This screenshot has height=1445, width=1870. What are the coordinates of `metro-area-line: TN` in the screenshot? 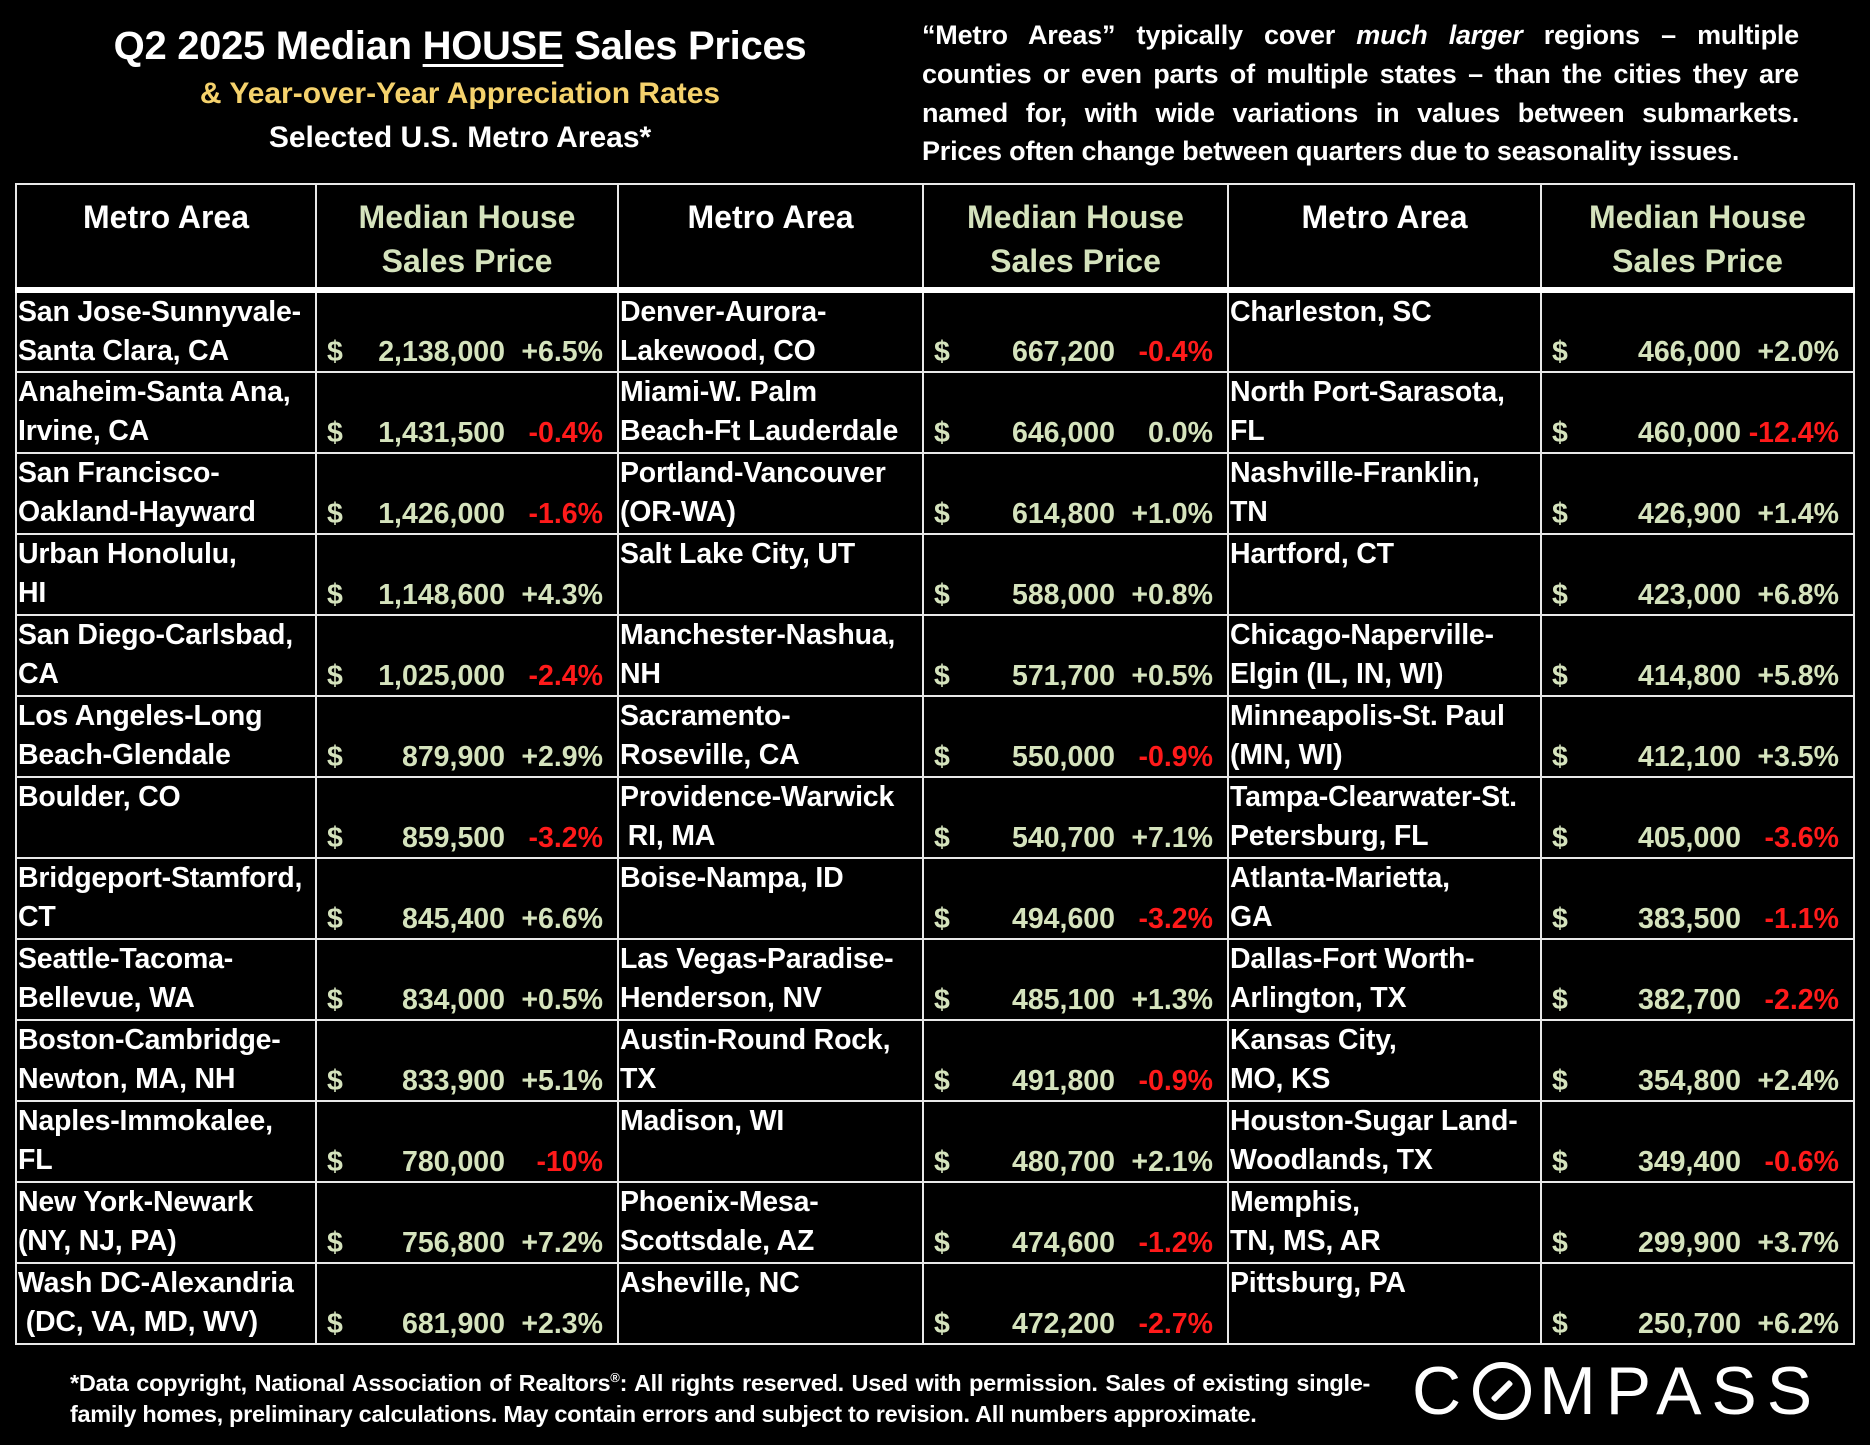 It's located at (1249, 512).